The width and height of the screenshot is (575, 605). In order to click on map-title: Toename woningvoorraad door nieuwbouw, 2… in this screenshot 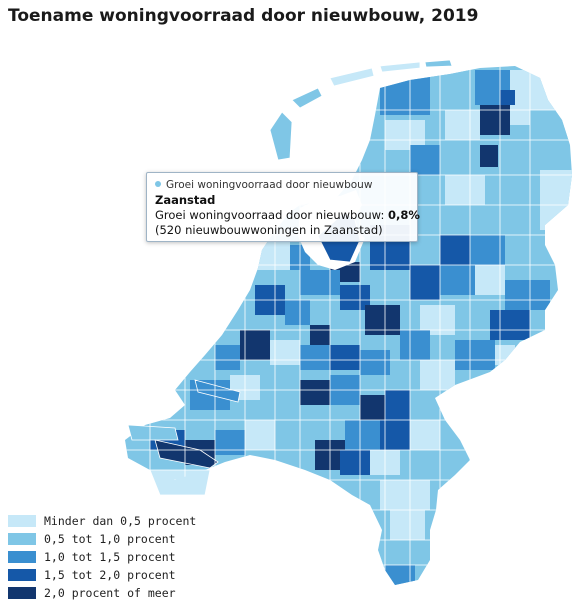, I will do `click(243, 16)`.